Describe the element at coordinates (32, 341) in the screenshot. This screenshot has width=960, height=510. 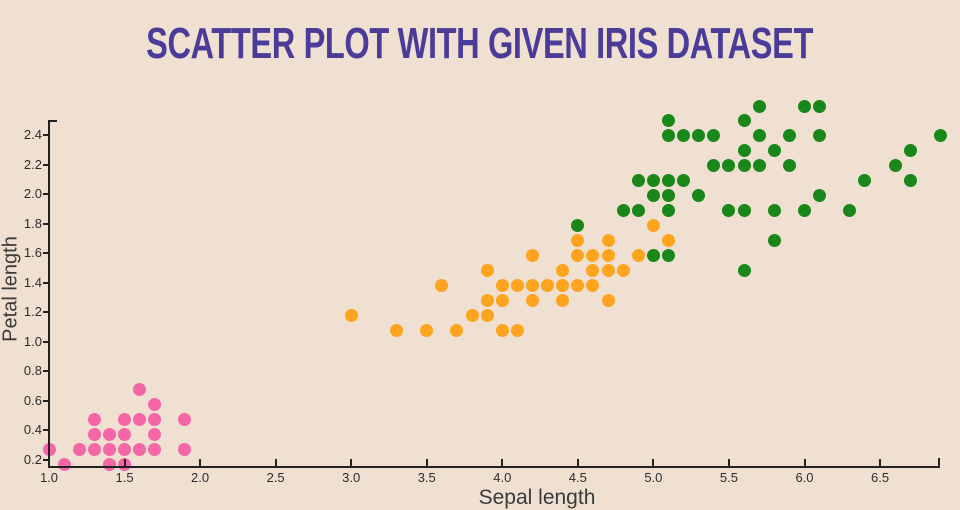
I see `y-axis-tick-label: 1.0` at that location.